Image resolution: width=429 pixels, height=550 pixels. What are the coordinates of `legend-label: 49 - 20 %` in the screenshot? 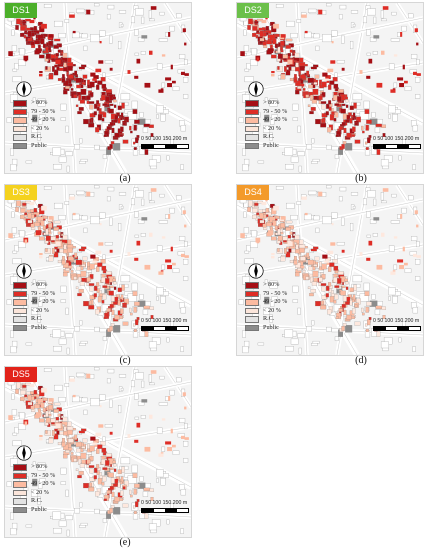 It's located at (275, 302).